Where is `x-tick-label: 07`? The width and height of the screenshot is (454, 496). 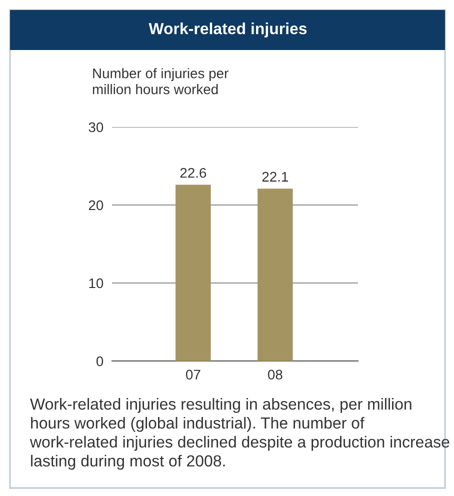
x-tick-label: 07 is located at coordinates (193, 375).